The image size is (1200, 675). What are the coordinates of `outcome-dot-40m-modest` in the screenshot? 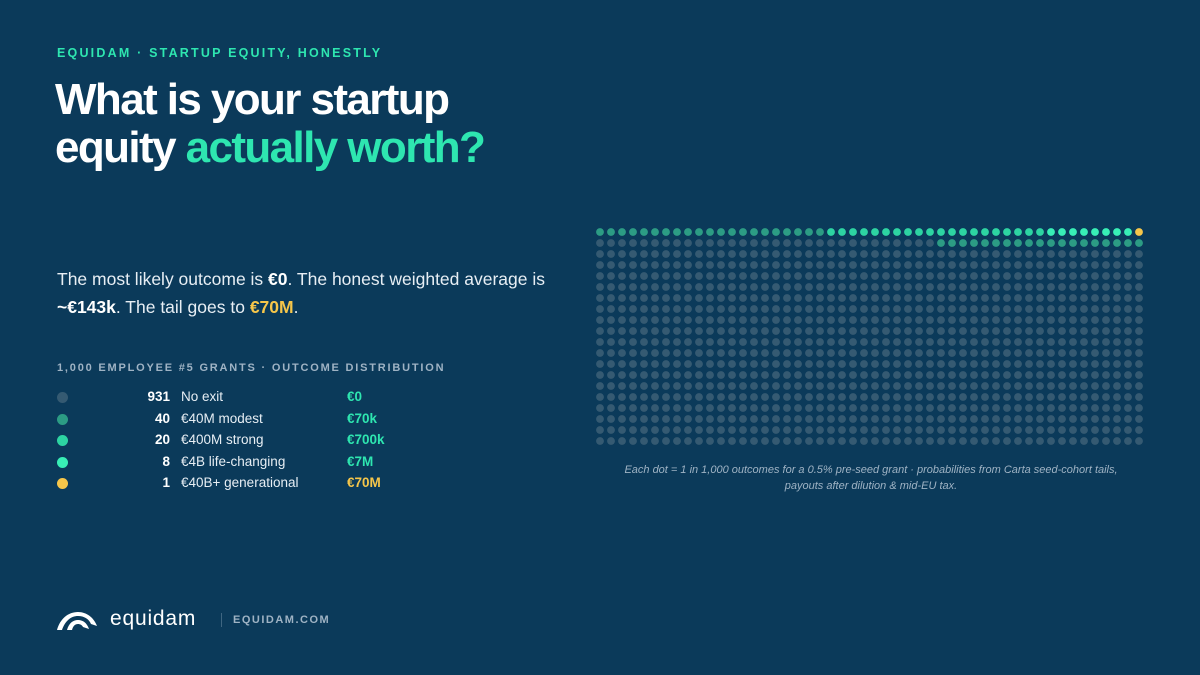 It's located at (952, 243).